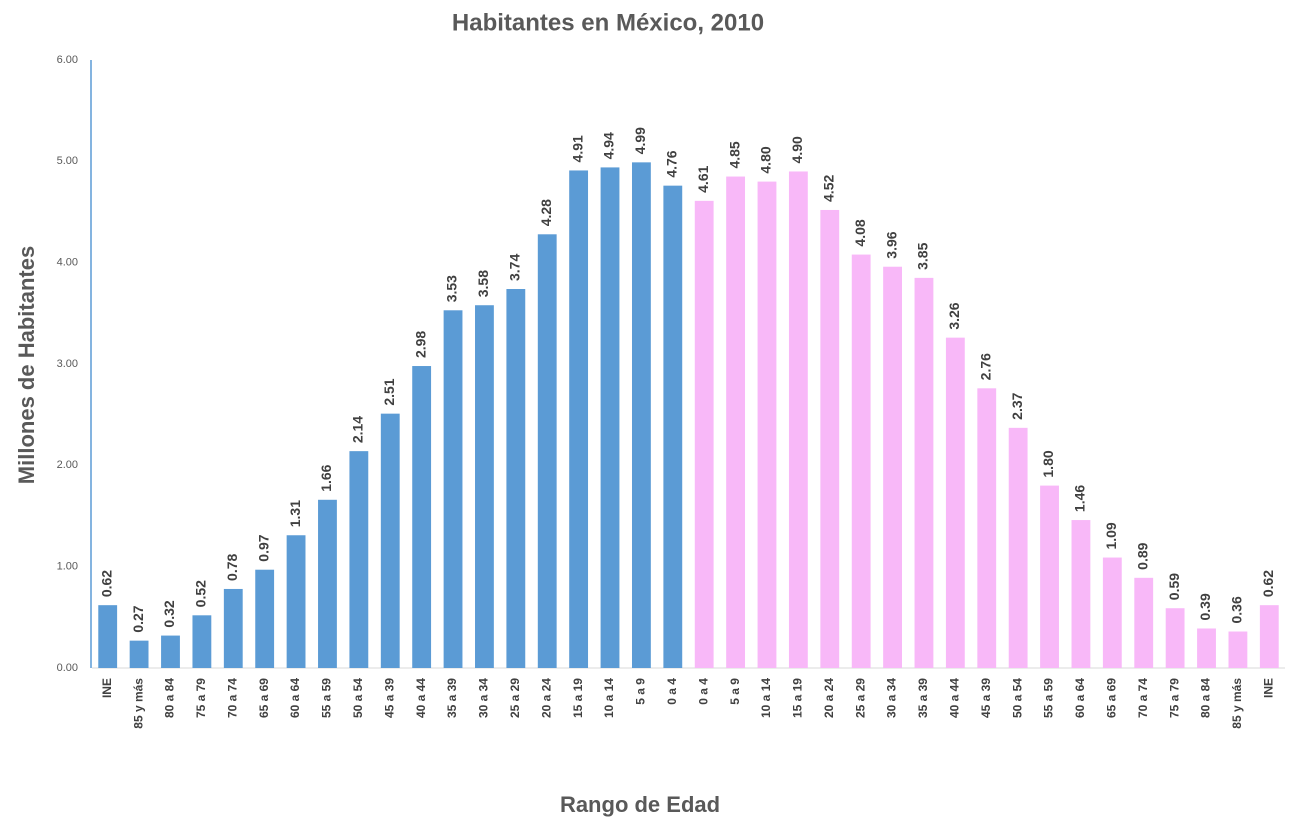 The width and height of the screenshot is (1294, 823). I want to click on x-tick-label: 0 a 4, so click(703, 691).